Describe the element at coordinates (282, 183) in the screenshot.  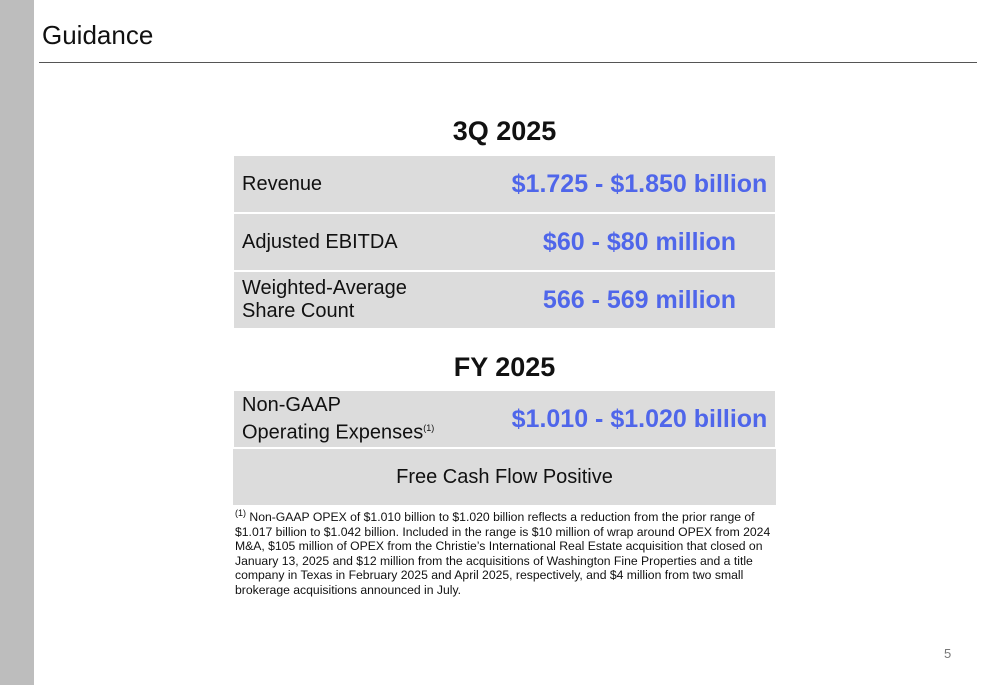
I see `row-label: Revenue` at that location.